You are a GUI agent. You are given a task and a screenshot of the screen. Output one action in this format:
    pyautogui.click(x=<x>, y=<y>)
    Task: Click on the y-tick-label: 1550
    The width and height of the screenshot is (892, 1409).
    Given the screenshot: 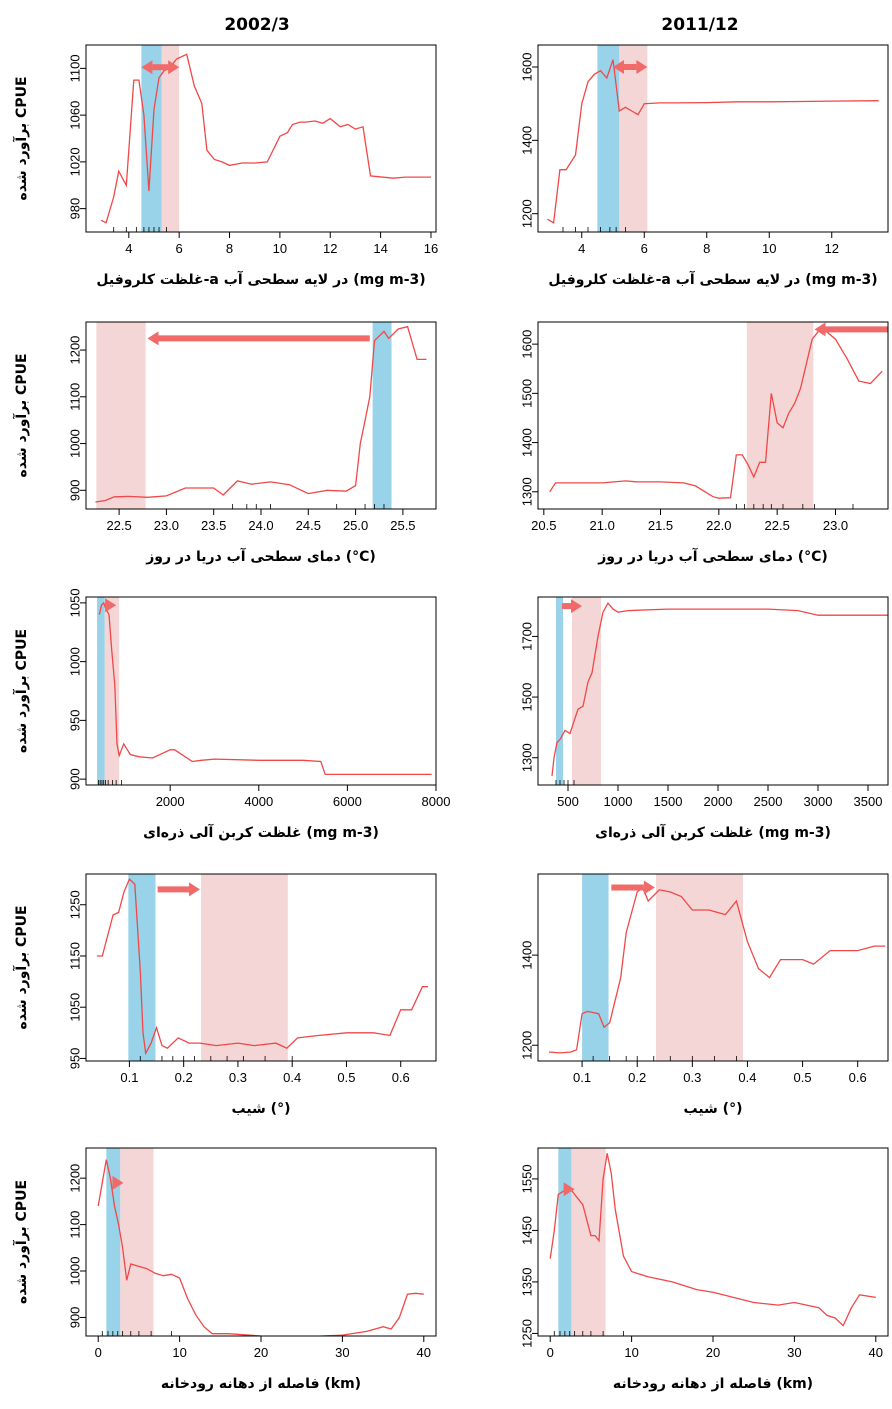 What is the action you would take?
    pyautogui.click(x=527, y=1178)
    